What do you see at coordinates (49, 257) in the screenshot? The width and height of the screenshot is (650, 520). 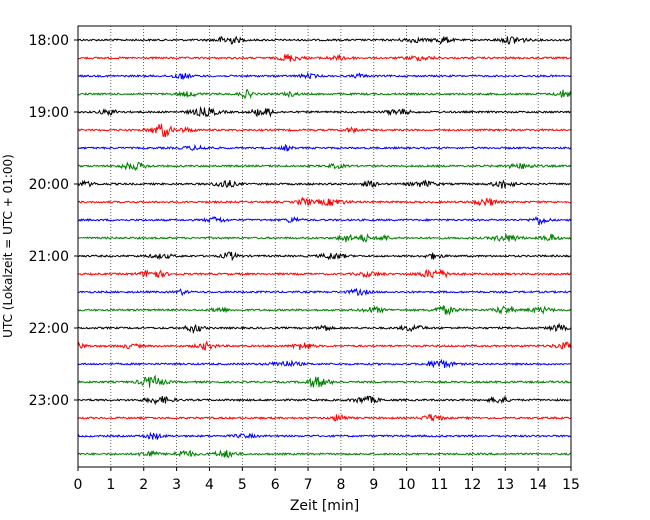 I see `y-tick-label: 21:00` at bounding box center [49, 257].